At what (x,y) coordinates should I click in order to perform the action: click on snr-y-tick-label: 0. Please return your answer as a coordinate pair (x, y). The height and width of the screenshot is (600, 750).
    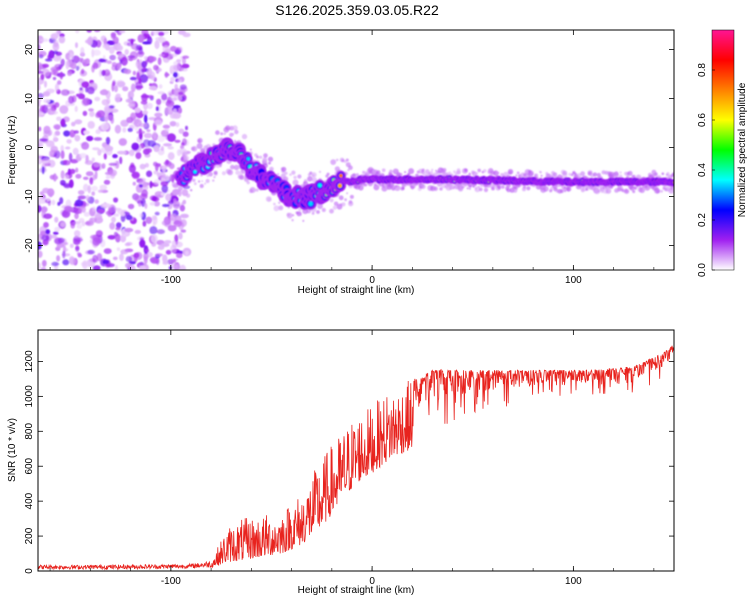
    Looking at the image, I should click on (29, 571).